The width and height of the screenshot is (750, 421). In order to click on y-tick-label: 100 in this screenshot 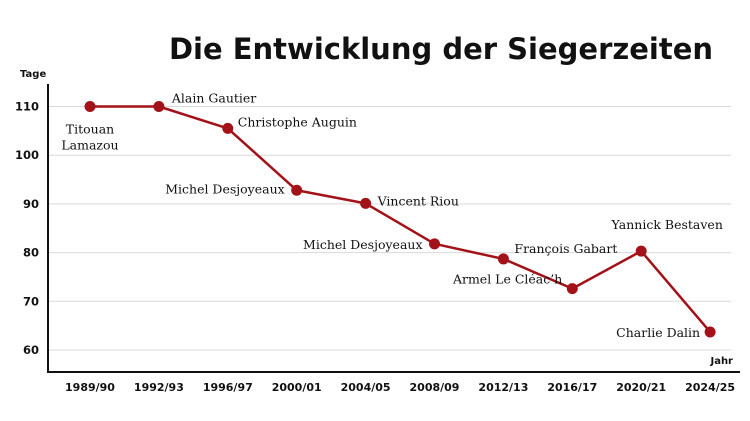, I will do `click(27, 155)`.